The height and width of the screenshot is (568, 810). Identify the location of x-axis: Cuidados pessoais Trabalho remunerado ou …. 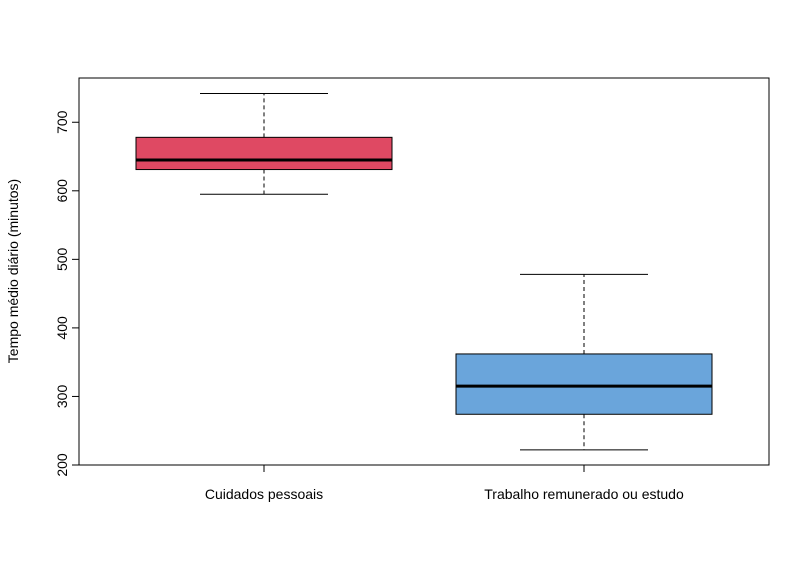
(444, 483).